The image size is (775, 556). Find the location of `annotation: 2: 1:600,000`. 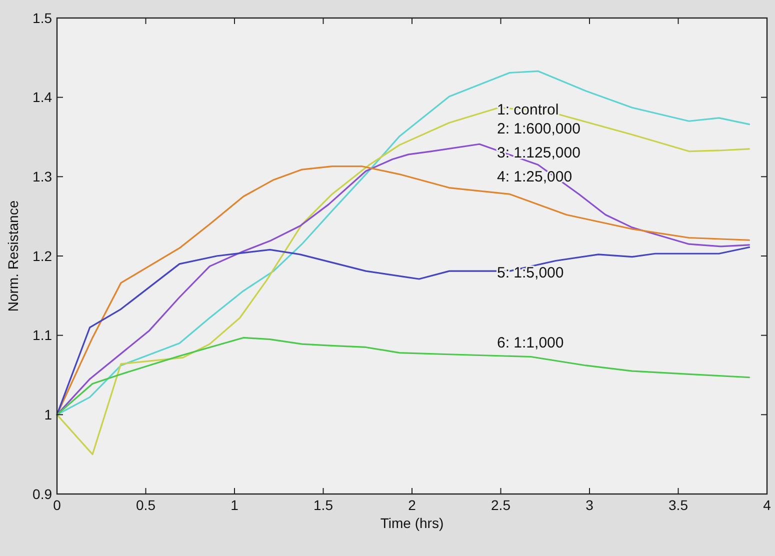

annotation: 2: 1:600,000 is located at coordinates (538, 129).